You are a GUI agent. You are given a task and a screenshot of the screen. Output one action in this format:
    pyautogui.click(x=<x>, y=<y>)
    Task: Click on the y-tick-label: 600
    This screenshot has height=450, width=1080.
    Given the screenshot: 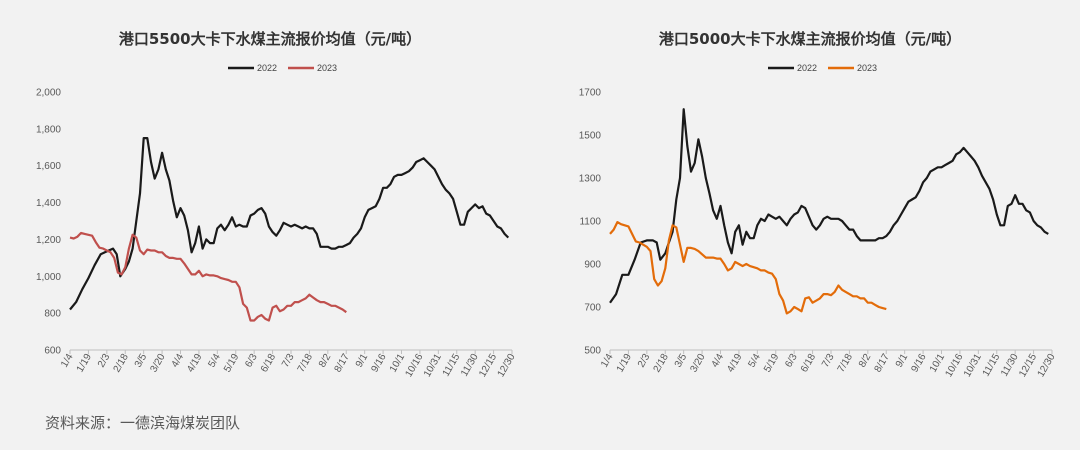 What is the action you would take?
    pyautogui.click(x=52, y=351)
    